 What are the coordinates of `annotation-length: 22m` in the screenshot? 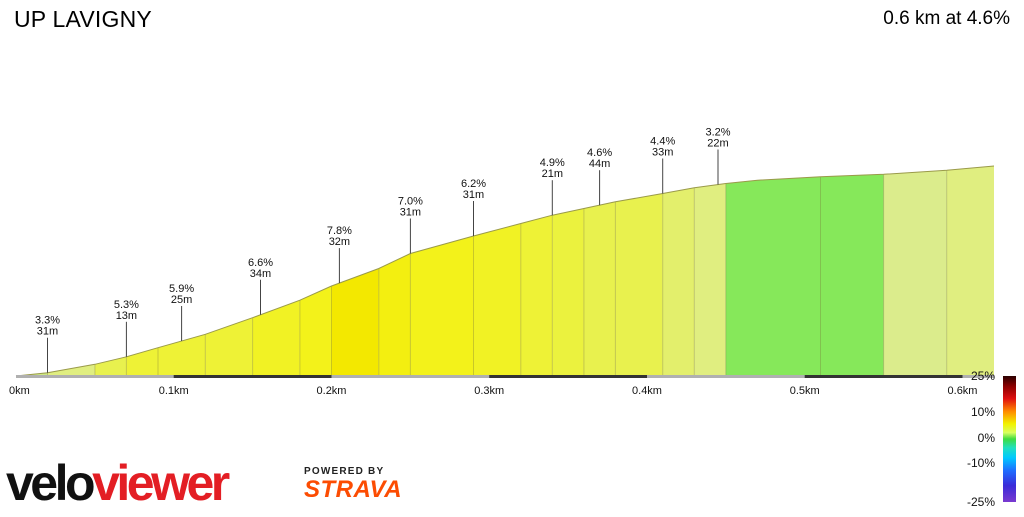 It's located at (717, 144).